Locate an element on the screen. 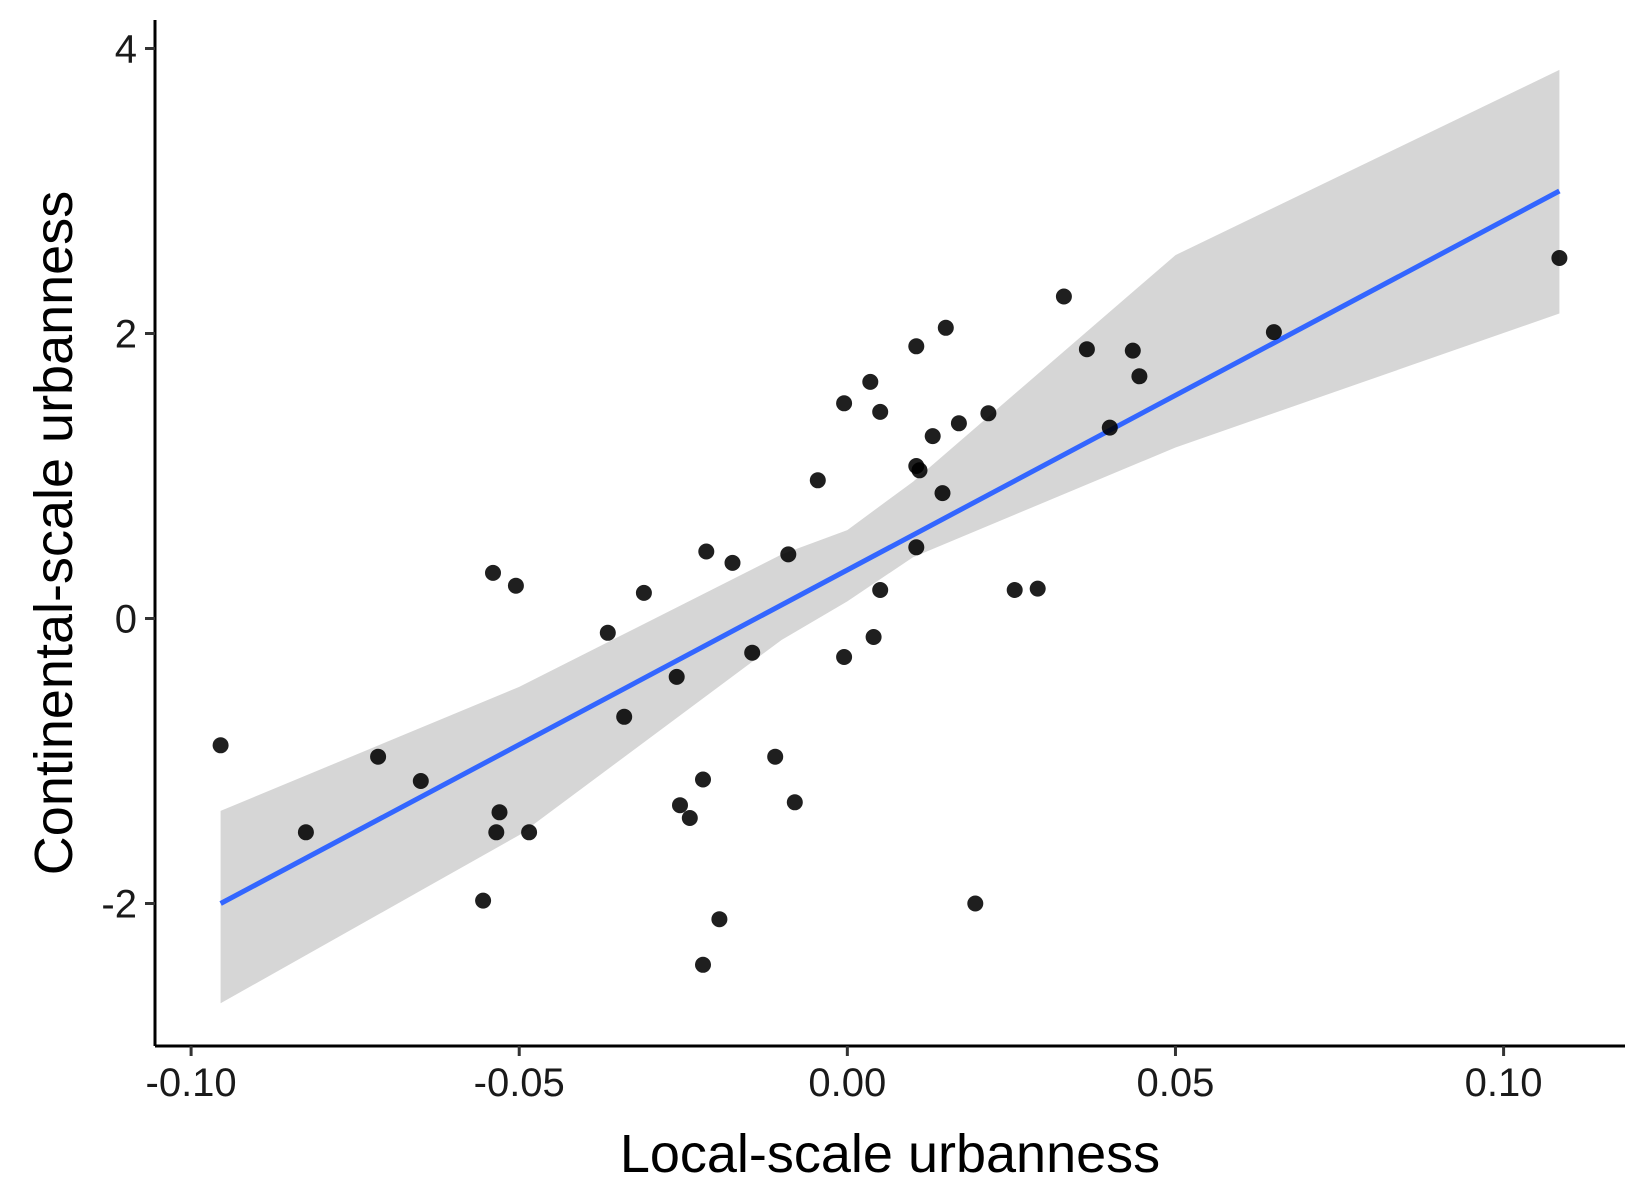 The image size is (1650, 1200). y-tick-label: 4 is located at coordinates (126, 50).